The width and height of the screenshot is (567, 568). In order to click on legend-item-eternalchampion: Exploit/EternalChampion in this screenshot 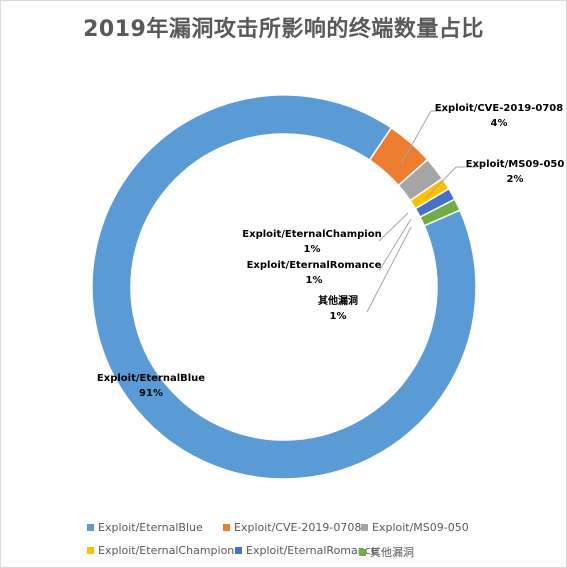, I will do `click(160, 550)`.